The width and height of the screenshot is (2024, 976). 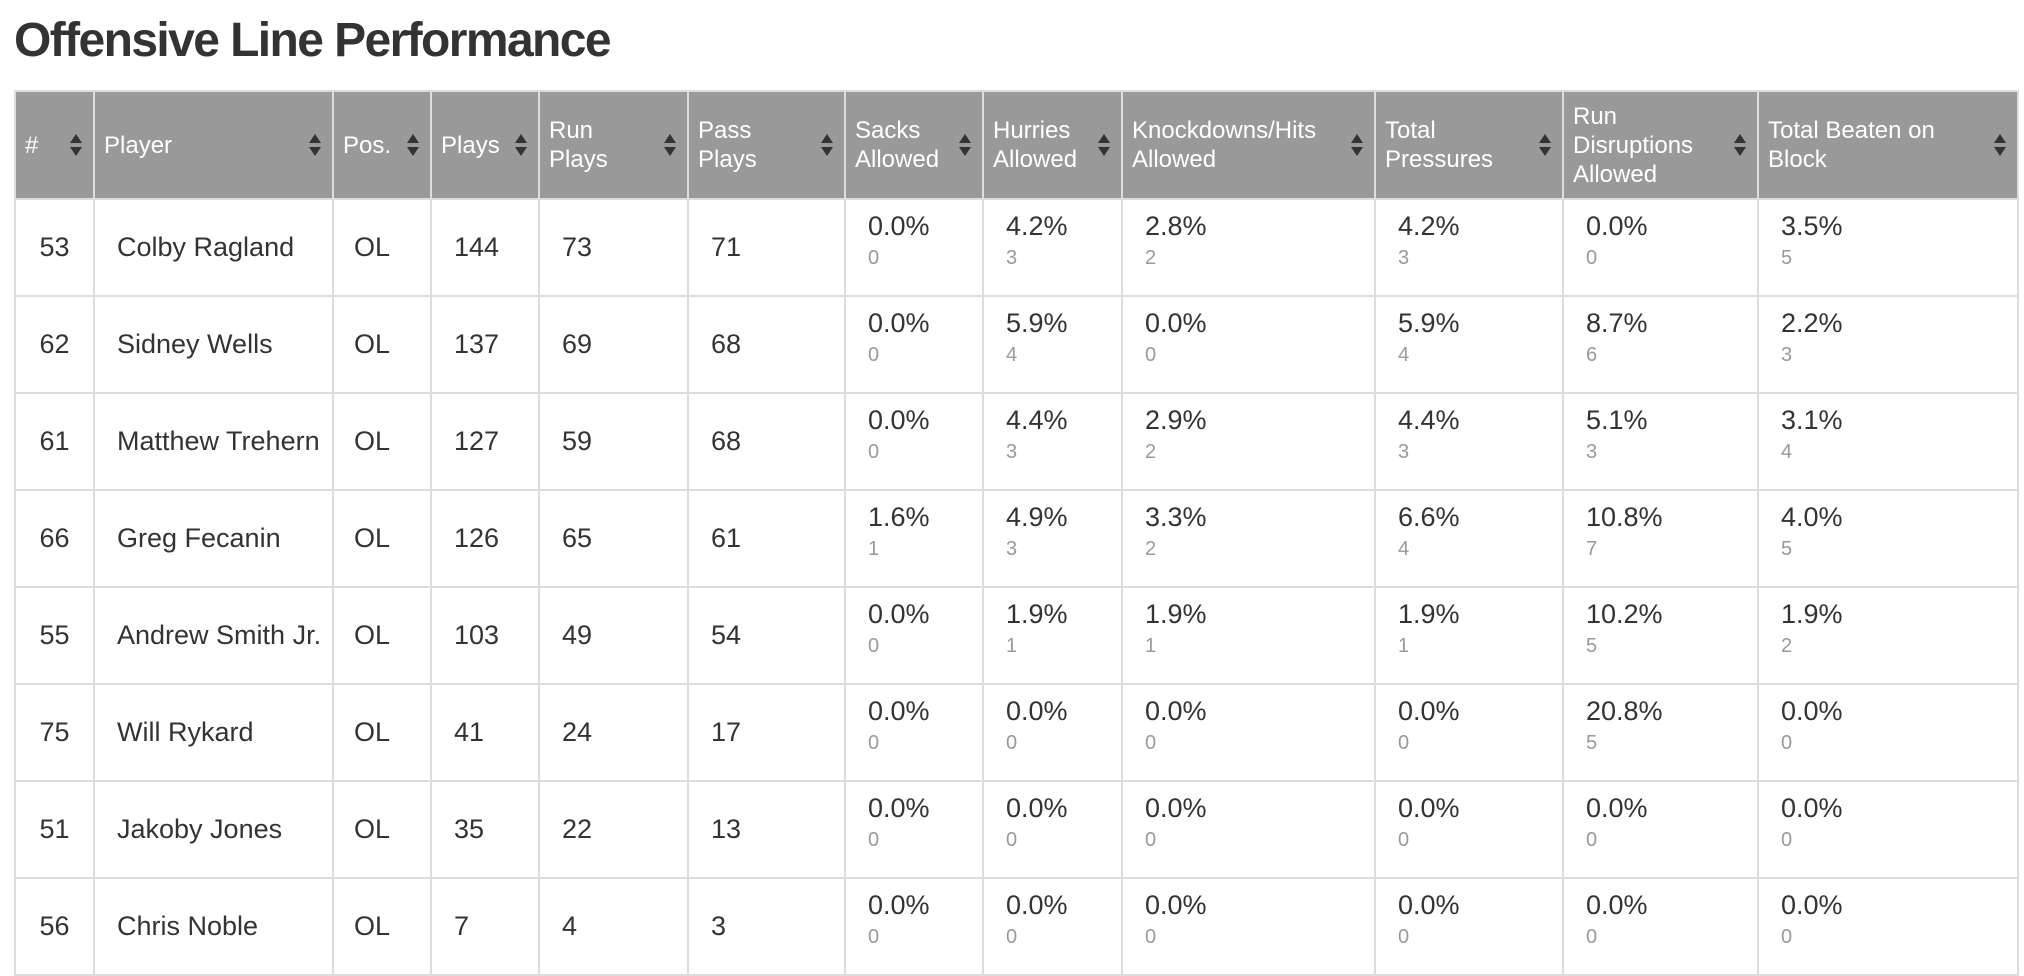 I want to click on page-title: Offensive Line Performance, so click(x=313, y=40).